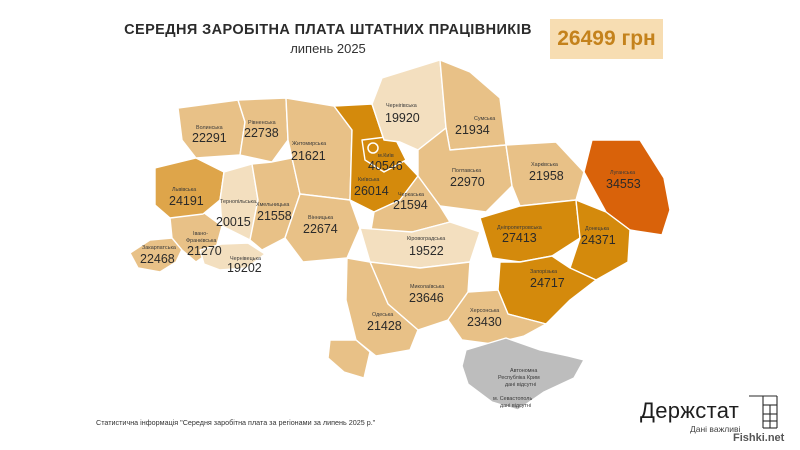 The width and height of the screenshot is (800, 450). Describe the element at coordinates (382, 315) in the screenshot. I see `region-name-odeska: Одеська` at that location.